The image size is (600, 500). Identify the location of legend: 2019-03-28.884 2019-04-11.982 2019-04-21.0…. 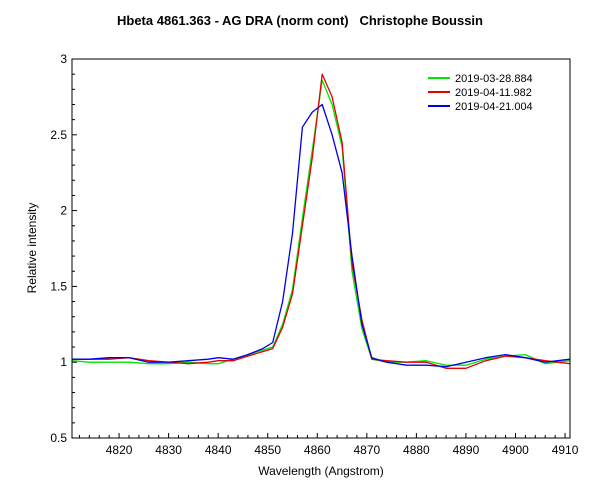
(480, 93).